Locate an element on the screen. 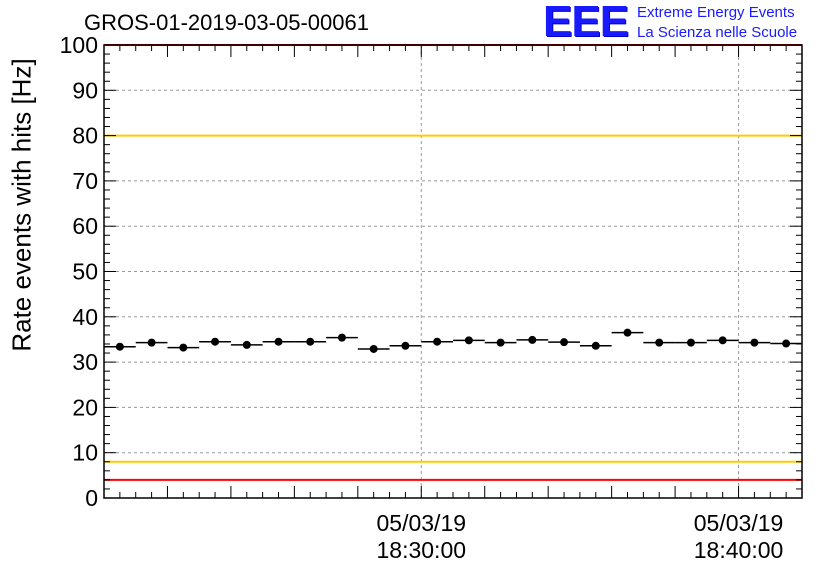 This screenshot has width=836, height=572. y-tick-label: 50 is located at coordinates (85, 272).